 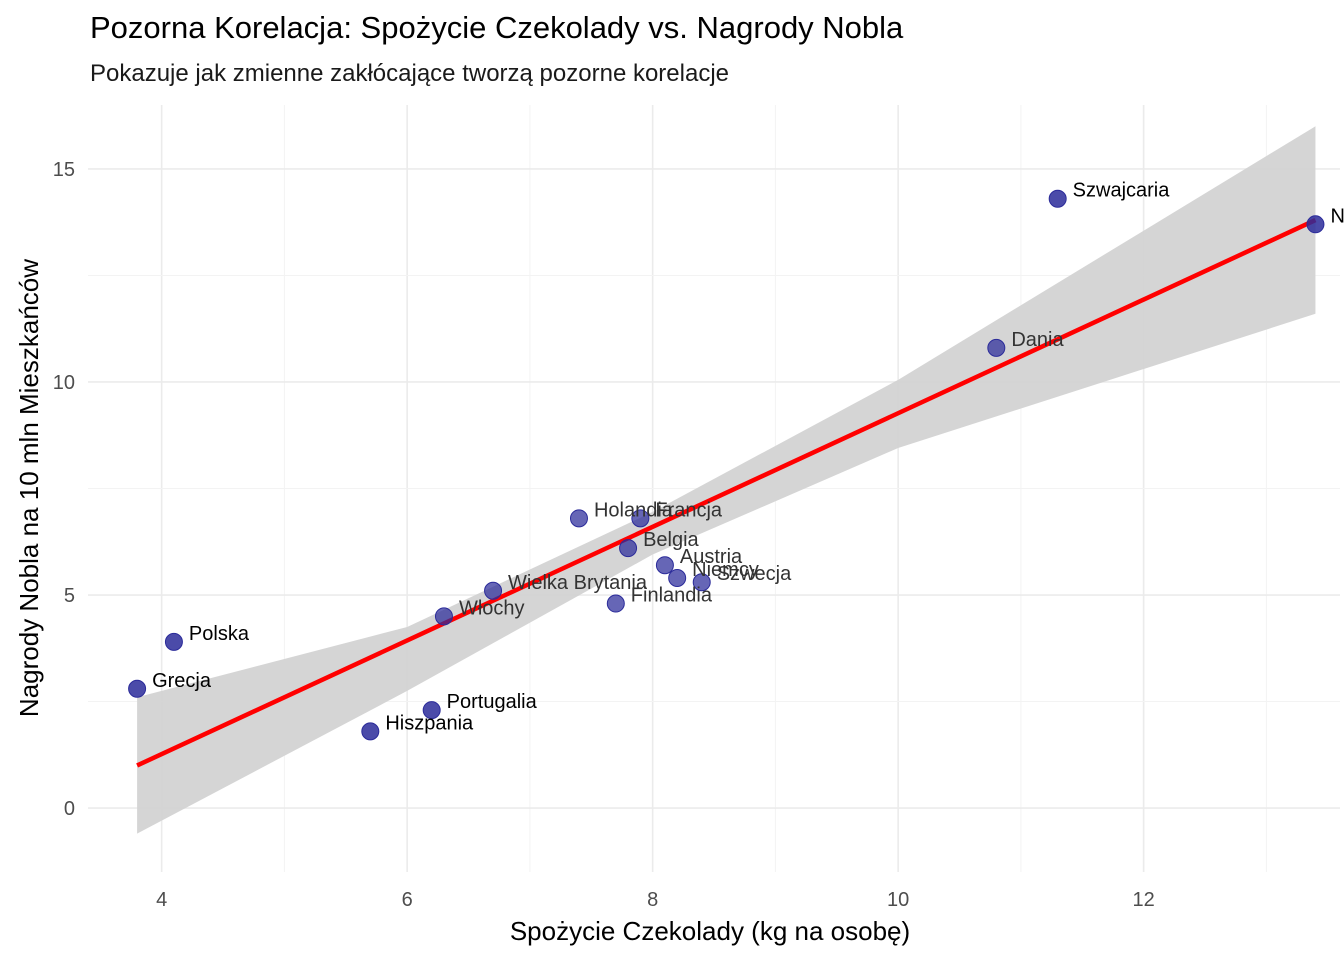 What do you see at coordinates (1122, 191) in the screenshot?
I see `data-point-label: Szwajcaria` at bounding box center [1122, 191].